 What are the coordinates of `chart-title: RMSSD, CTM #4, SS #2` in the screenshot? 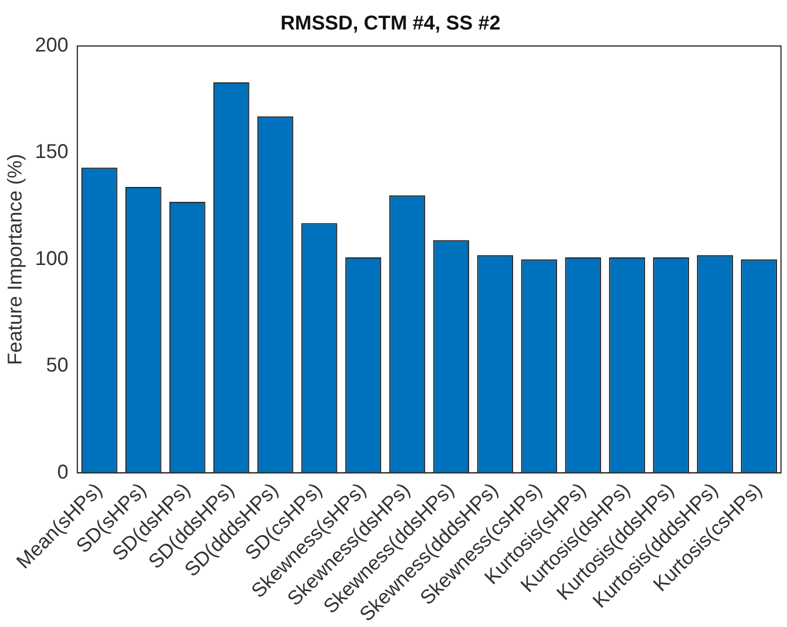 It's located at (390, 23).